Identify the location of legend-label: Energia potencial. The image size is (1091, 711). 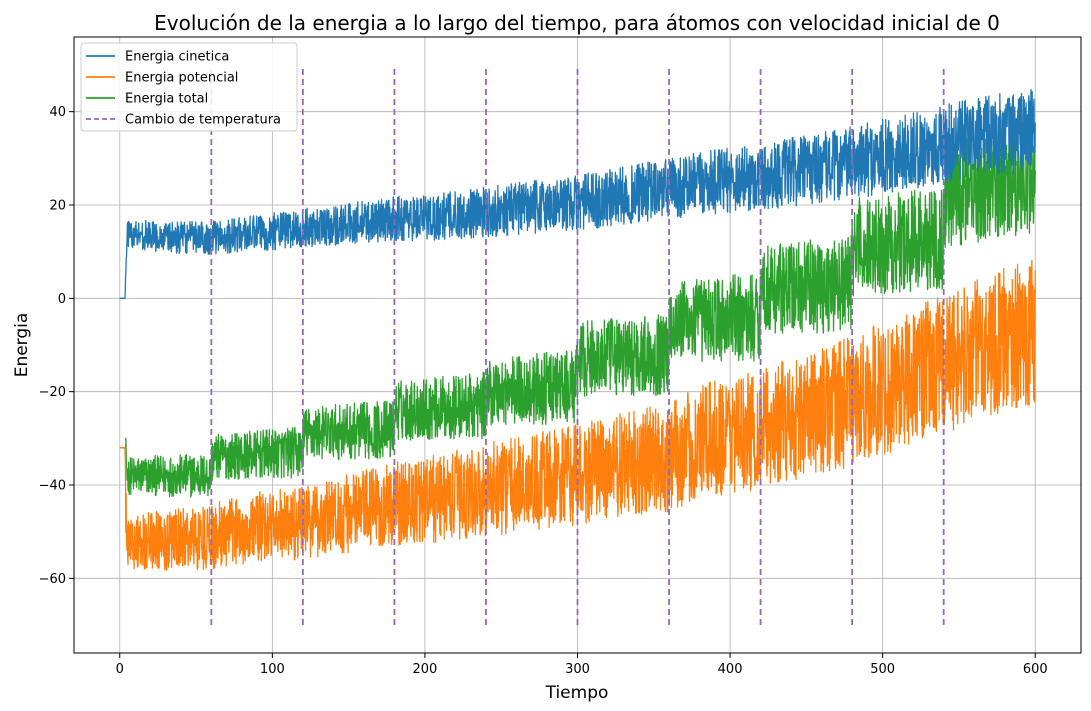
(181, 78).